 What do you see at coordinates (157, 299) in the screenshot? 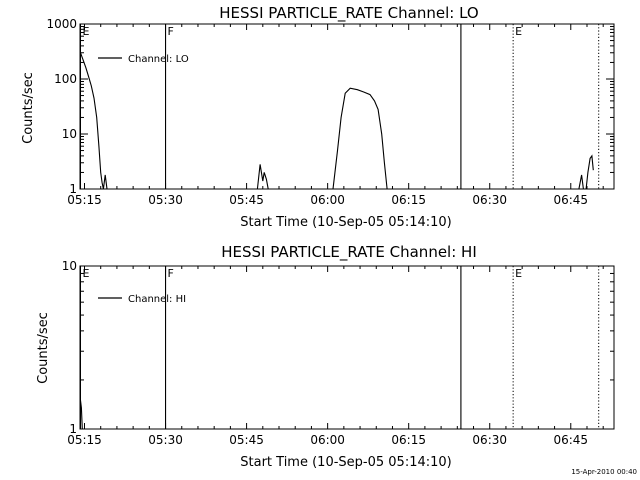
I see `legend-label: Channel: HI` at bounding box center [157, 299].